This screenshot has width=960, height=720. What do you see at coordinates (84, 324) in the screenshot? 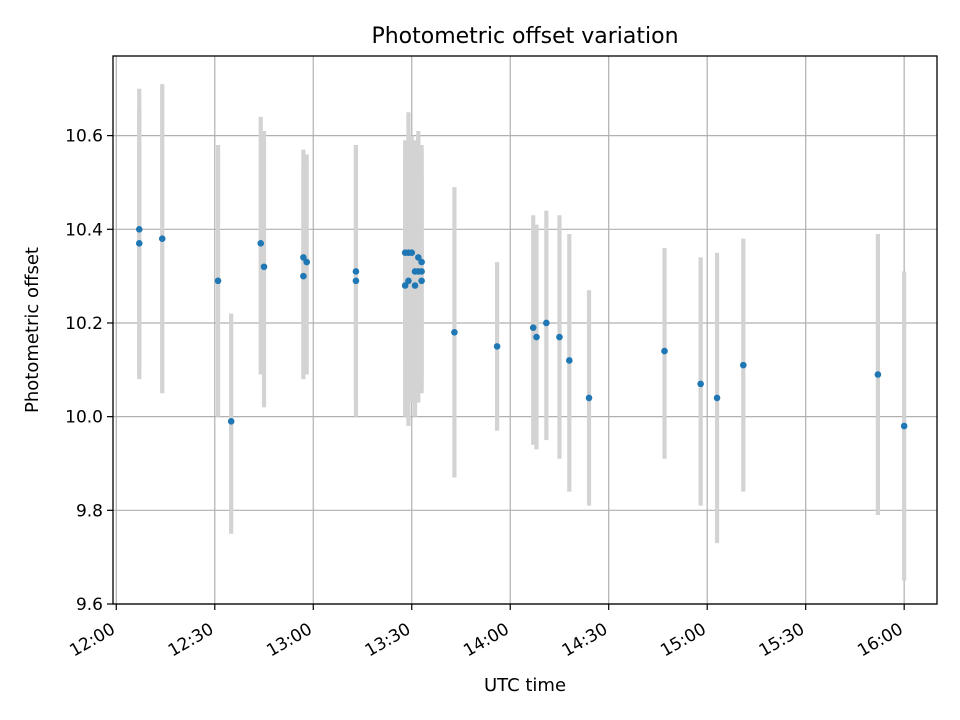
I see `y-tick-label: 10.2` at bounding box center [84, 324].